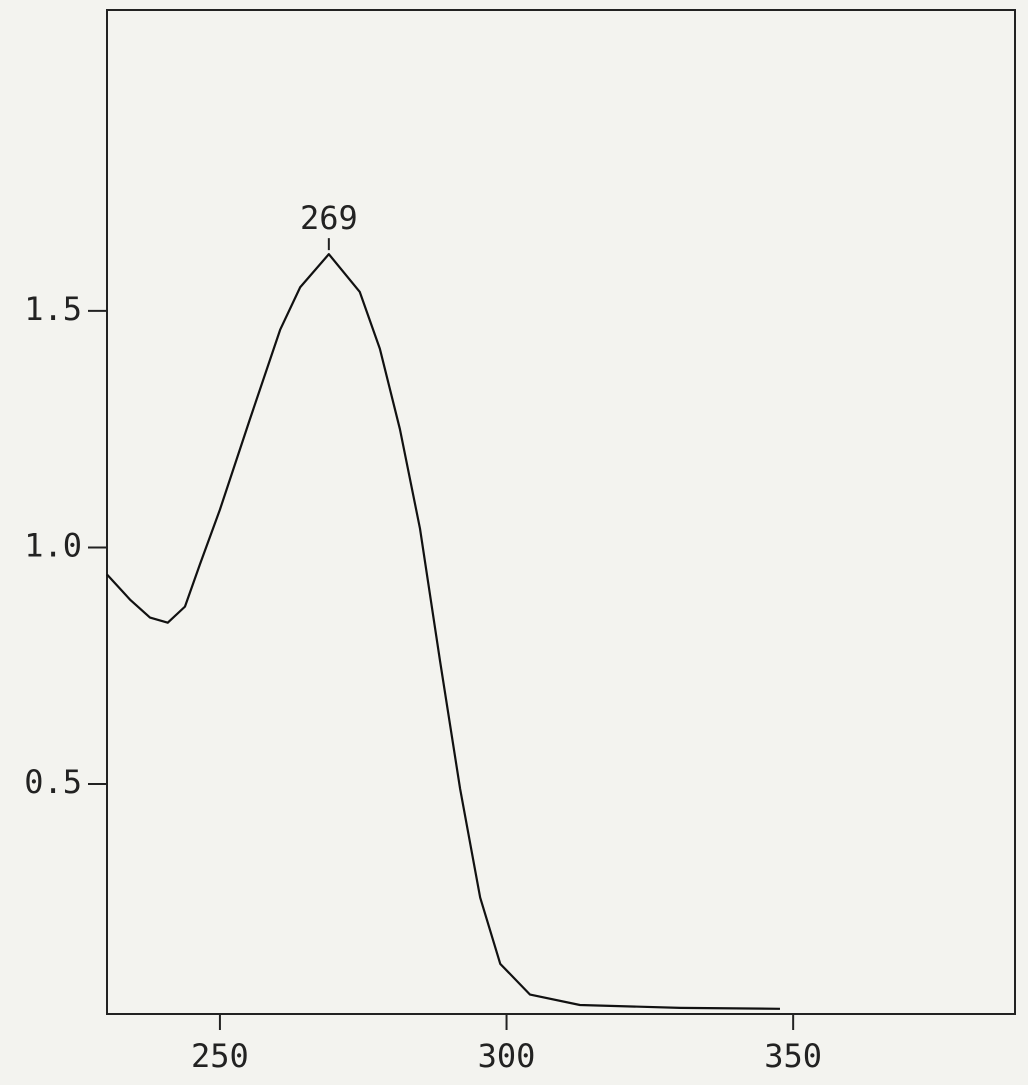  I want to click on x-tick-label: 350, so click(793, 1056).